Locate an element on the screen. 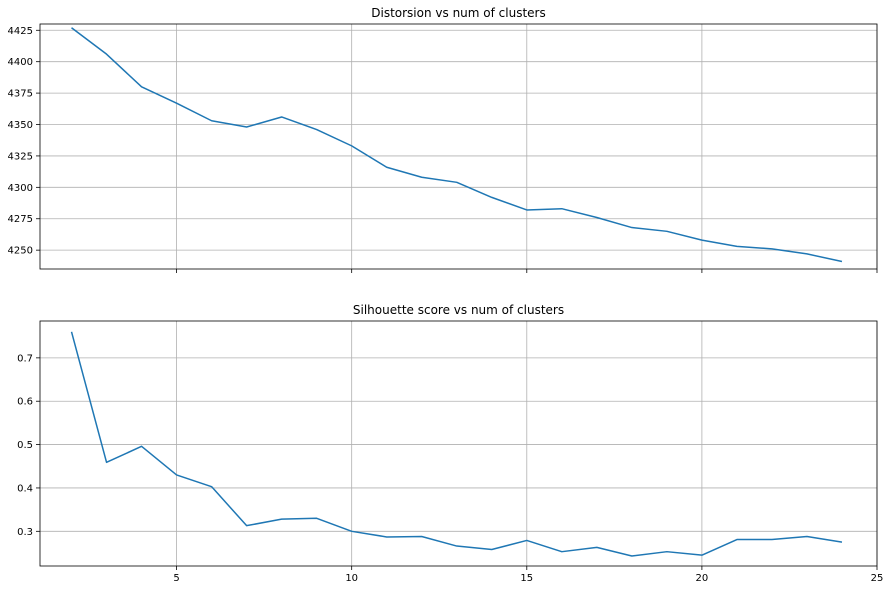  silhouette-x-tick-label: 25 is located at coordinates (877, 578).